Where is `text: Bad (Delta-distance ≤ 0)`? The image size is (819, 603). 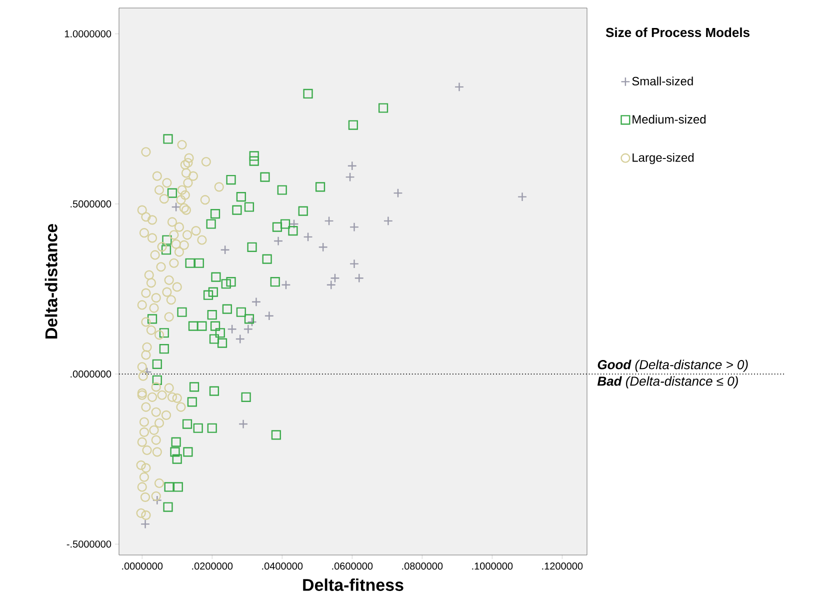
text: Bad (Delta-distance ≤ 0) is located at coordinates (667, 382).